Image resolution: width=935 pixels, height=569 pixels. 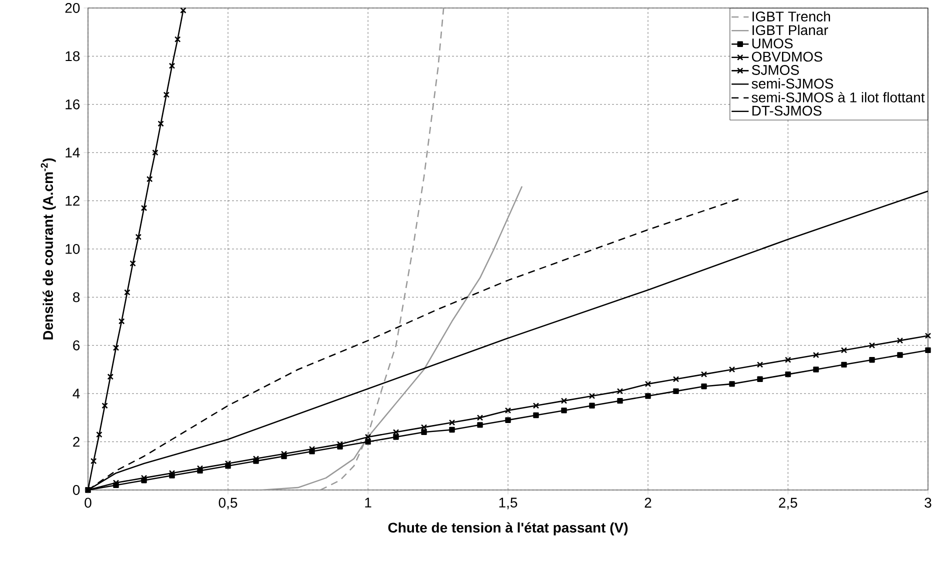 I want to click on y-tick-label: 10, so click(x=73, y=249).